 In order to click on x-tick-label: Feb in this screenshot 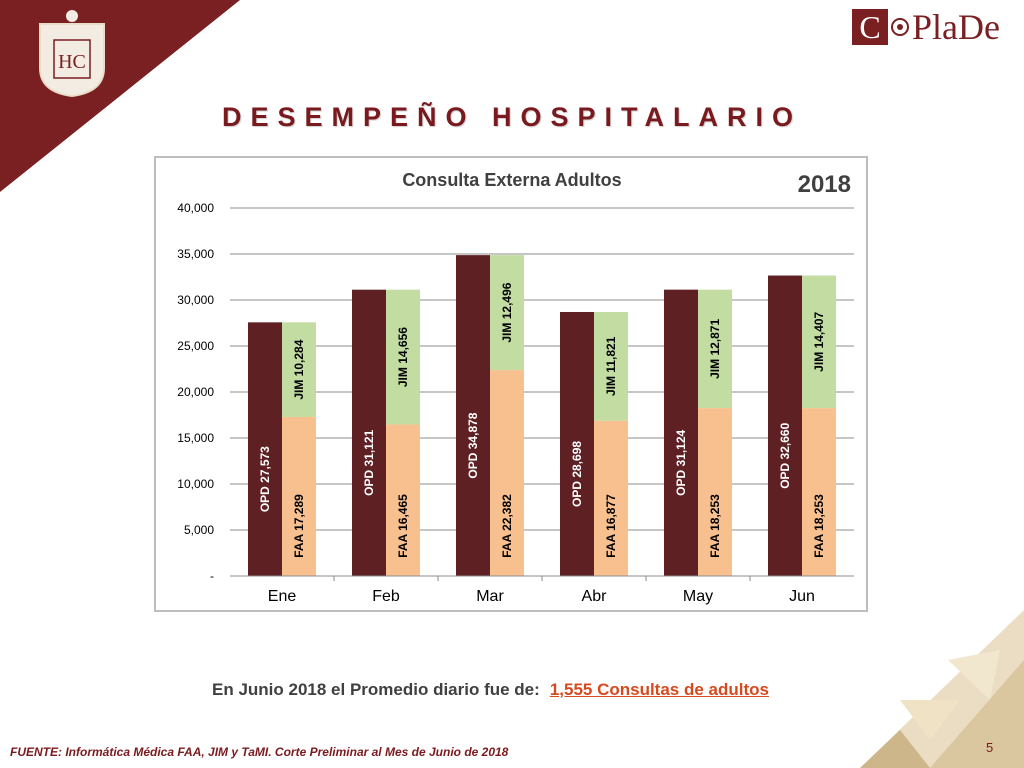, I will do `click(386, 596)`.